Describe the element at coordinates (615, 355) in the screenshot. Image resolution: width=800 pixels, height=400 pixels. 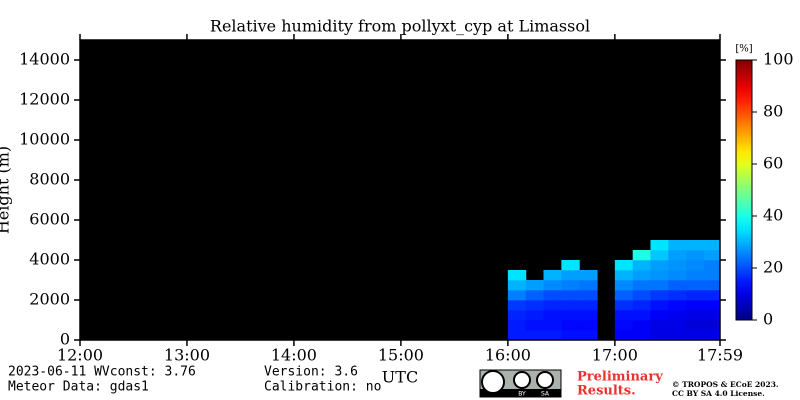
I see `x-tick-label: 17:00` at that location.